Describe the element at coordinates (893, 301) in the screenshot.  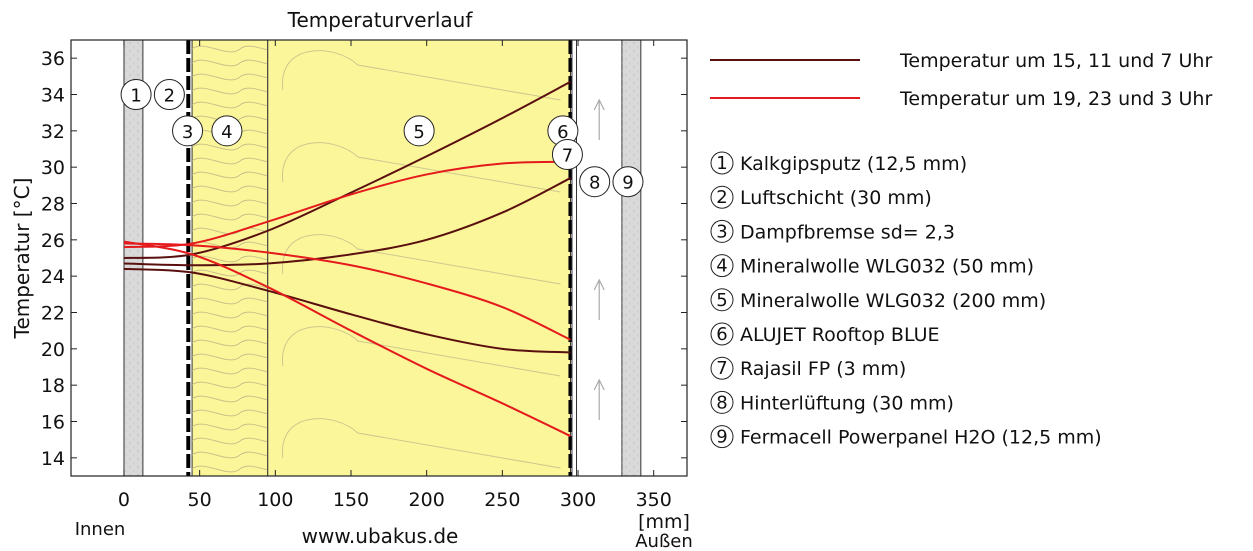
I see `layer-legend-label: Mineralwolle WLG032 (200 mm)` at that location.